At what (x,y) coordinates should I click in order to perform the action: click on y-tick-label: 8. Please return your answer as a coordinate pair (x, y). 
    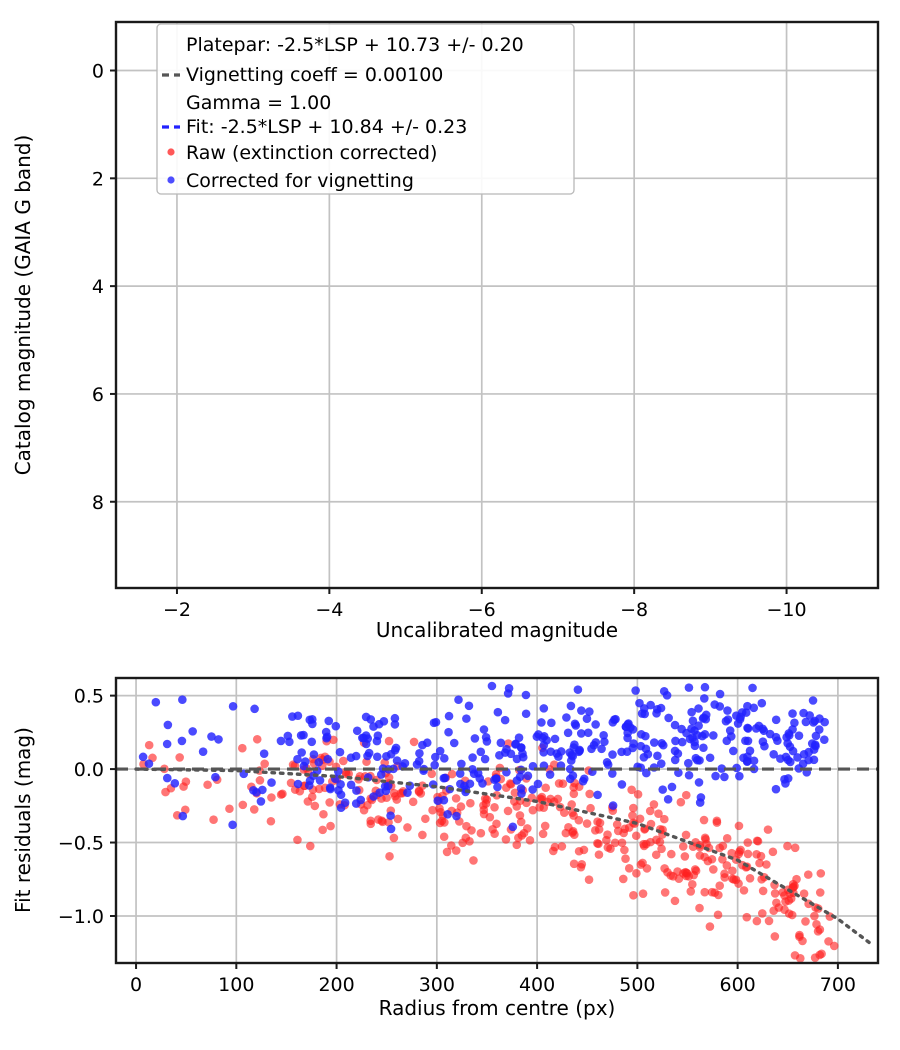
    Looking at the image, I should click on (98, 503).